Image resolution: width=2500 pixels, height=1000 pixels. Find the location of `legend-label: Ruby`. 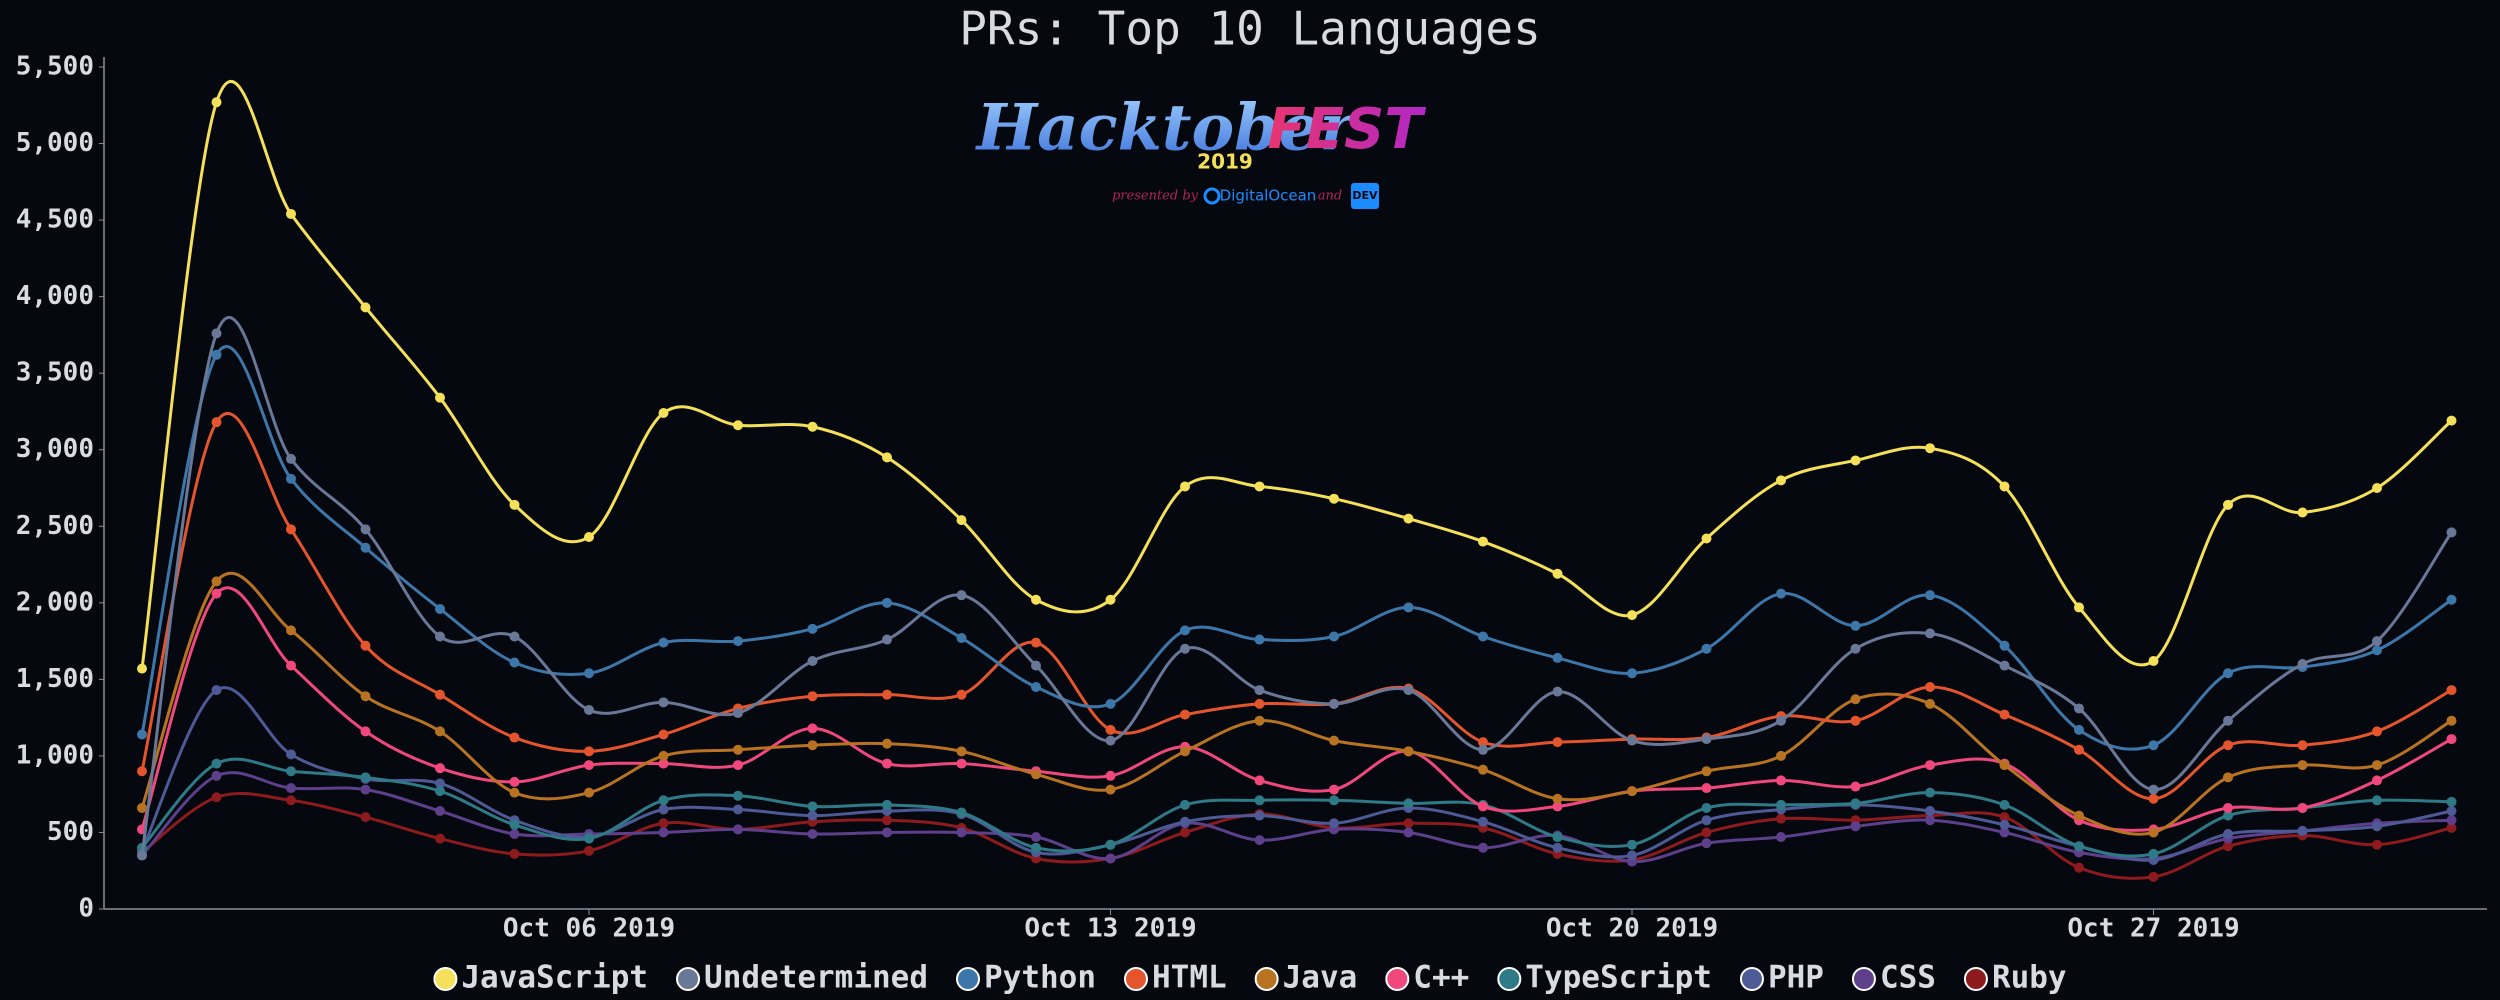

legend-label: Ruby is located at coordinates (2029, 978).